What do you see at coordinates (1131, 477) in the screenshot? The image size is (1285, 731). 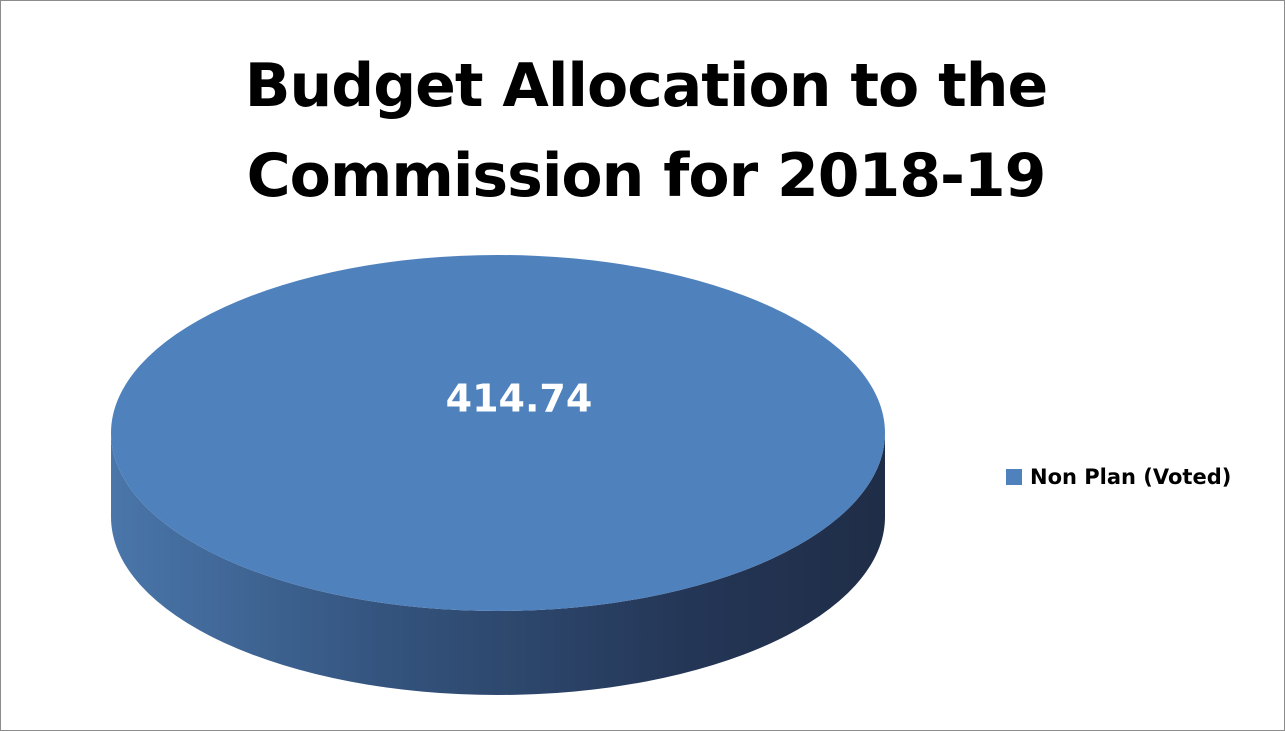 I see `legend-label-non-plan-voted: Non Plan (Voted)` at bounding box center [1131, 477].